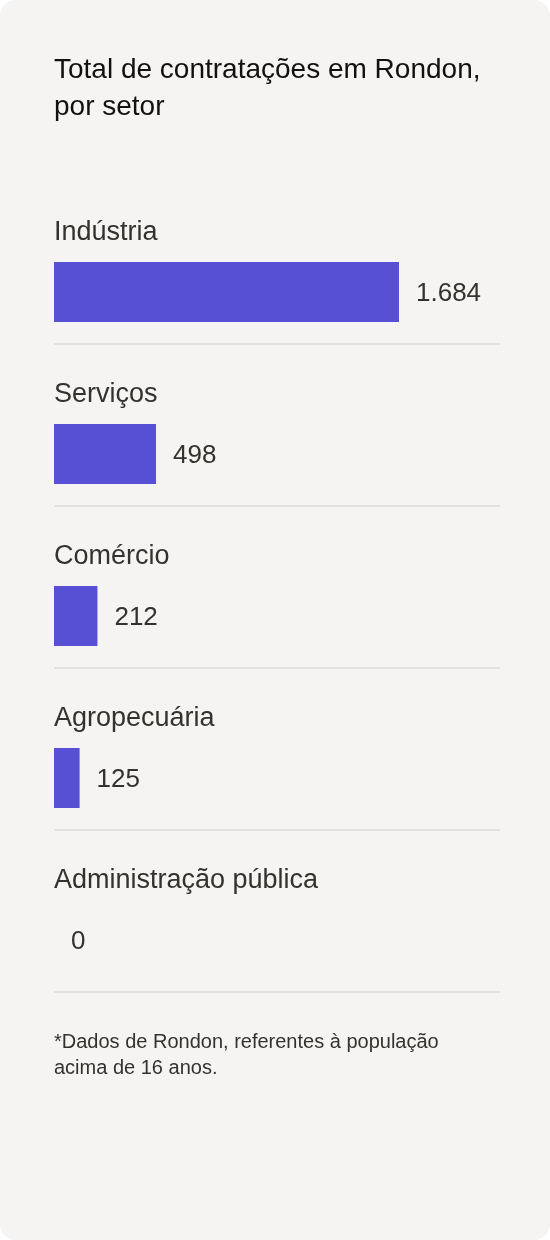  What do you see at coordinates (267, 87) in the screenshot?
I see `chart-title: Total de contratações em Rondon, por setor` at bounding box center [267, 87].